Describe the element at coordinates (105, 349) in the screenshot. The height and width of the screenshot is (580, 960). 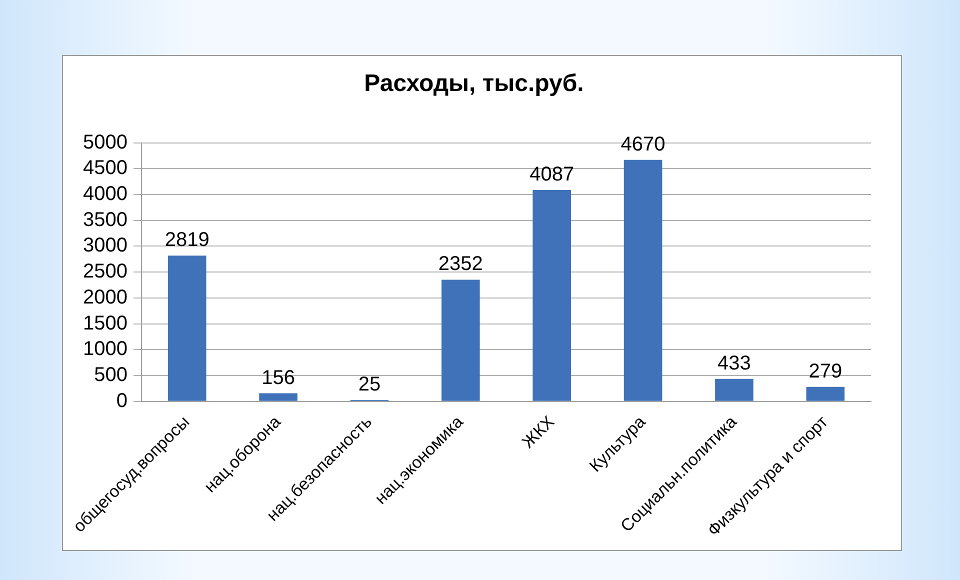
I see `y-tick-label: 1000` at that location.